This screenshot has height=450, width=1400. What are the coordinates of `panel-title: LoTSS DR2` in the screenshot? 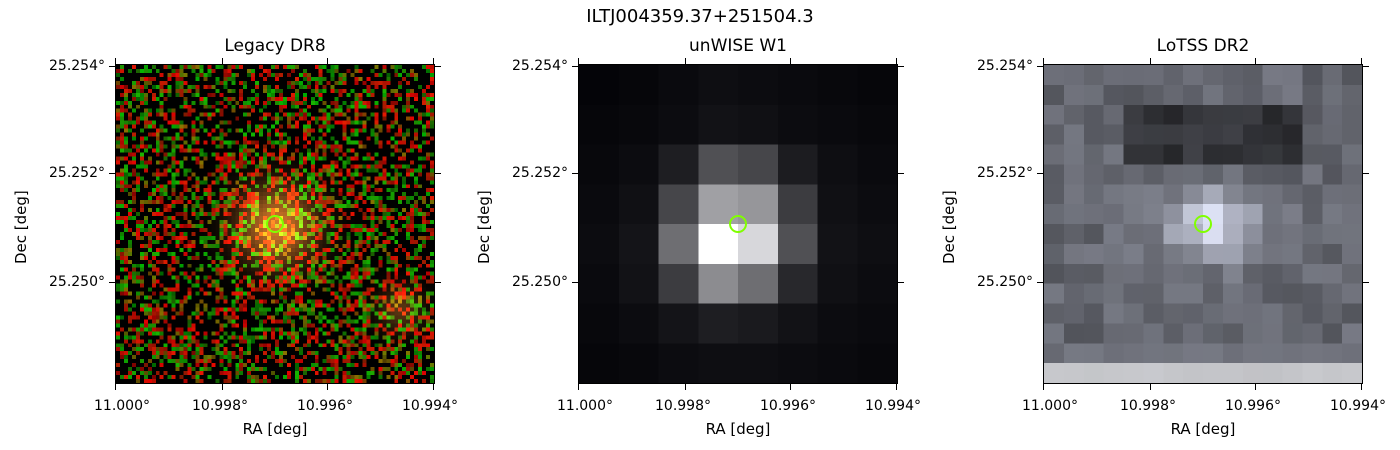 It's located at (1203, 46).